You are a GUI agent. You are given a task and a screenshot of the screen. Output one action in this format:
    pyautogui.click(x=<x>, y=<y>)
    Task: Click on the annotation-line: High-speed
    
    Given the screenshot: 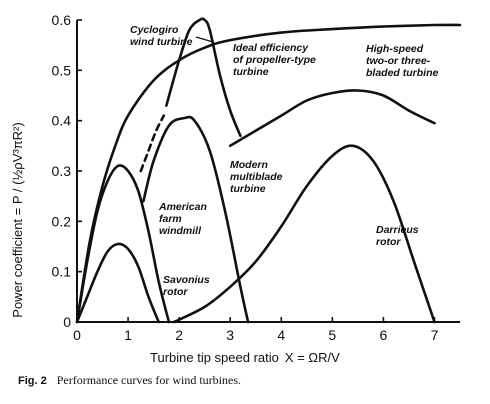 What is the action you would take?
    pyautogui.click(x=395, y=49)
    